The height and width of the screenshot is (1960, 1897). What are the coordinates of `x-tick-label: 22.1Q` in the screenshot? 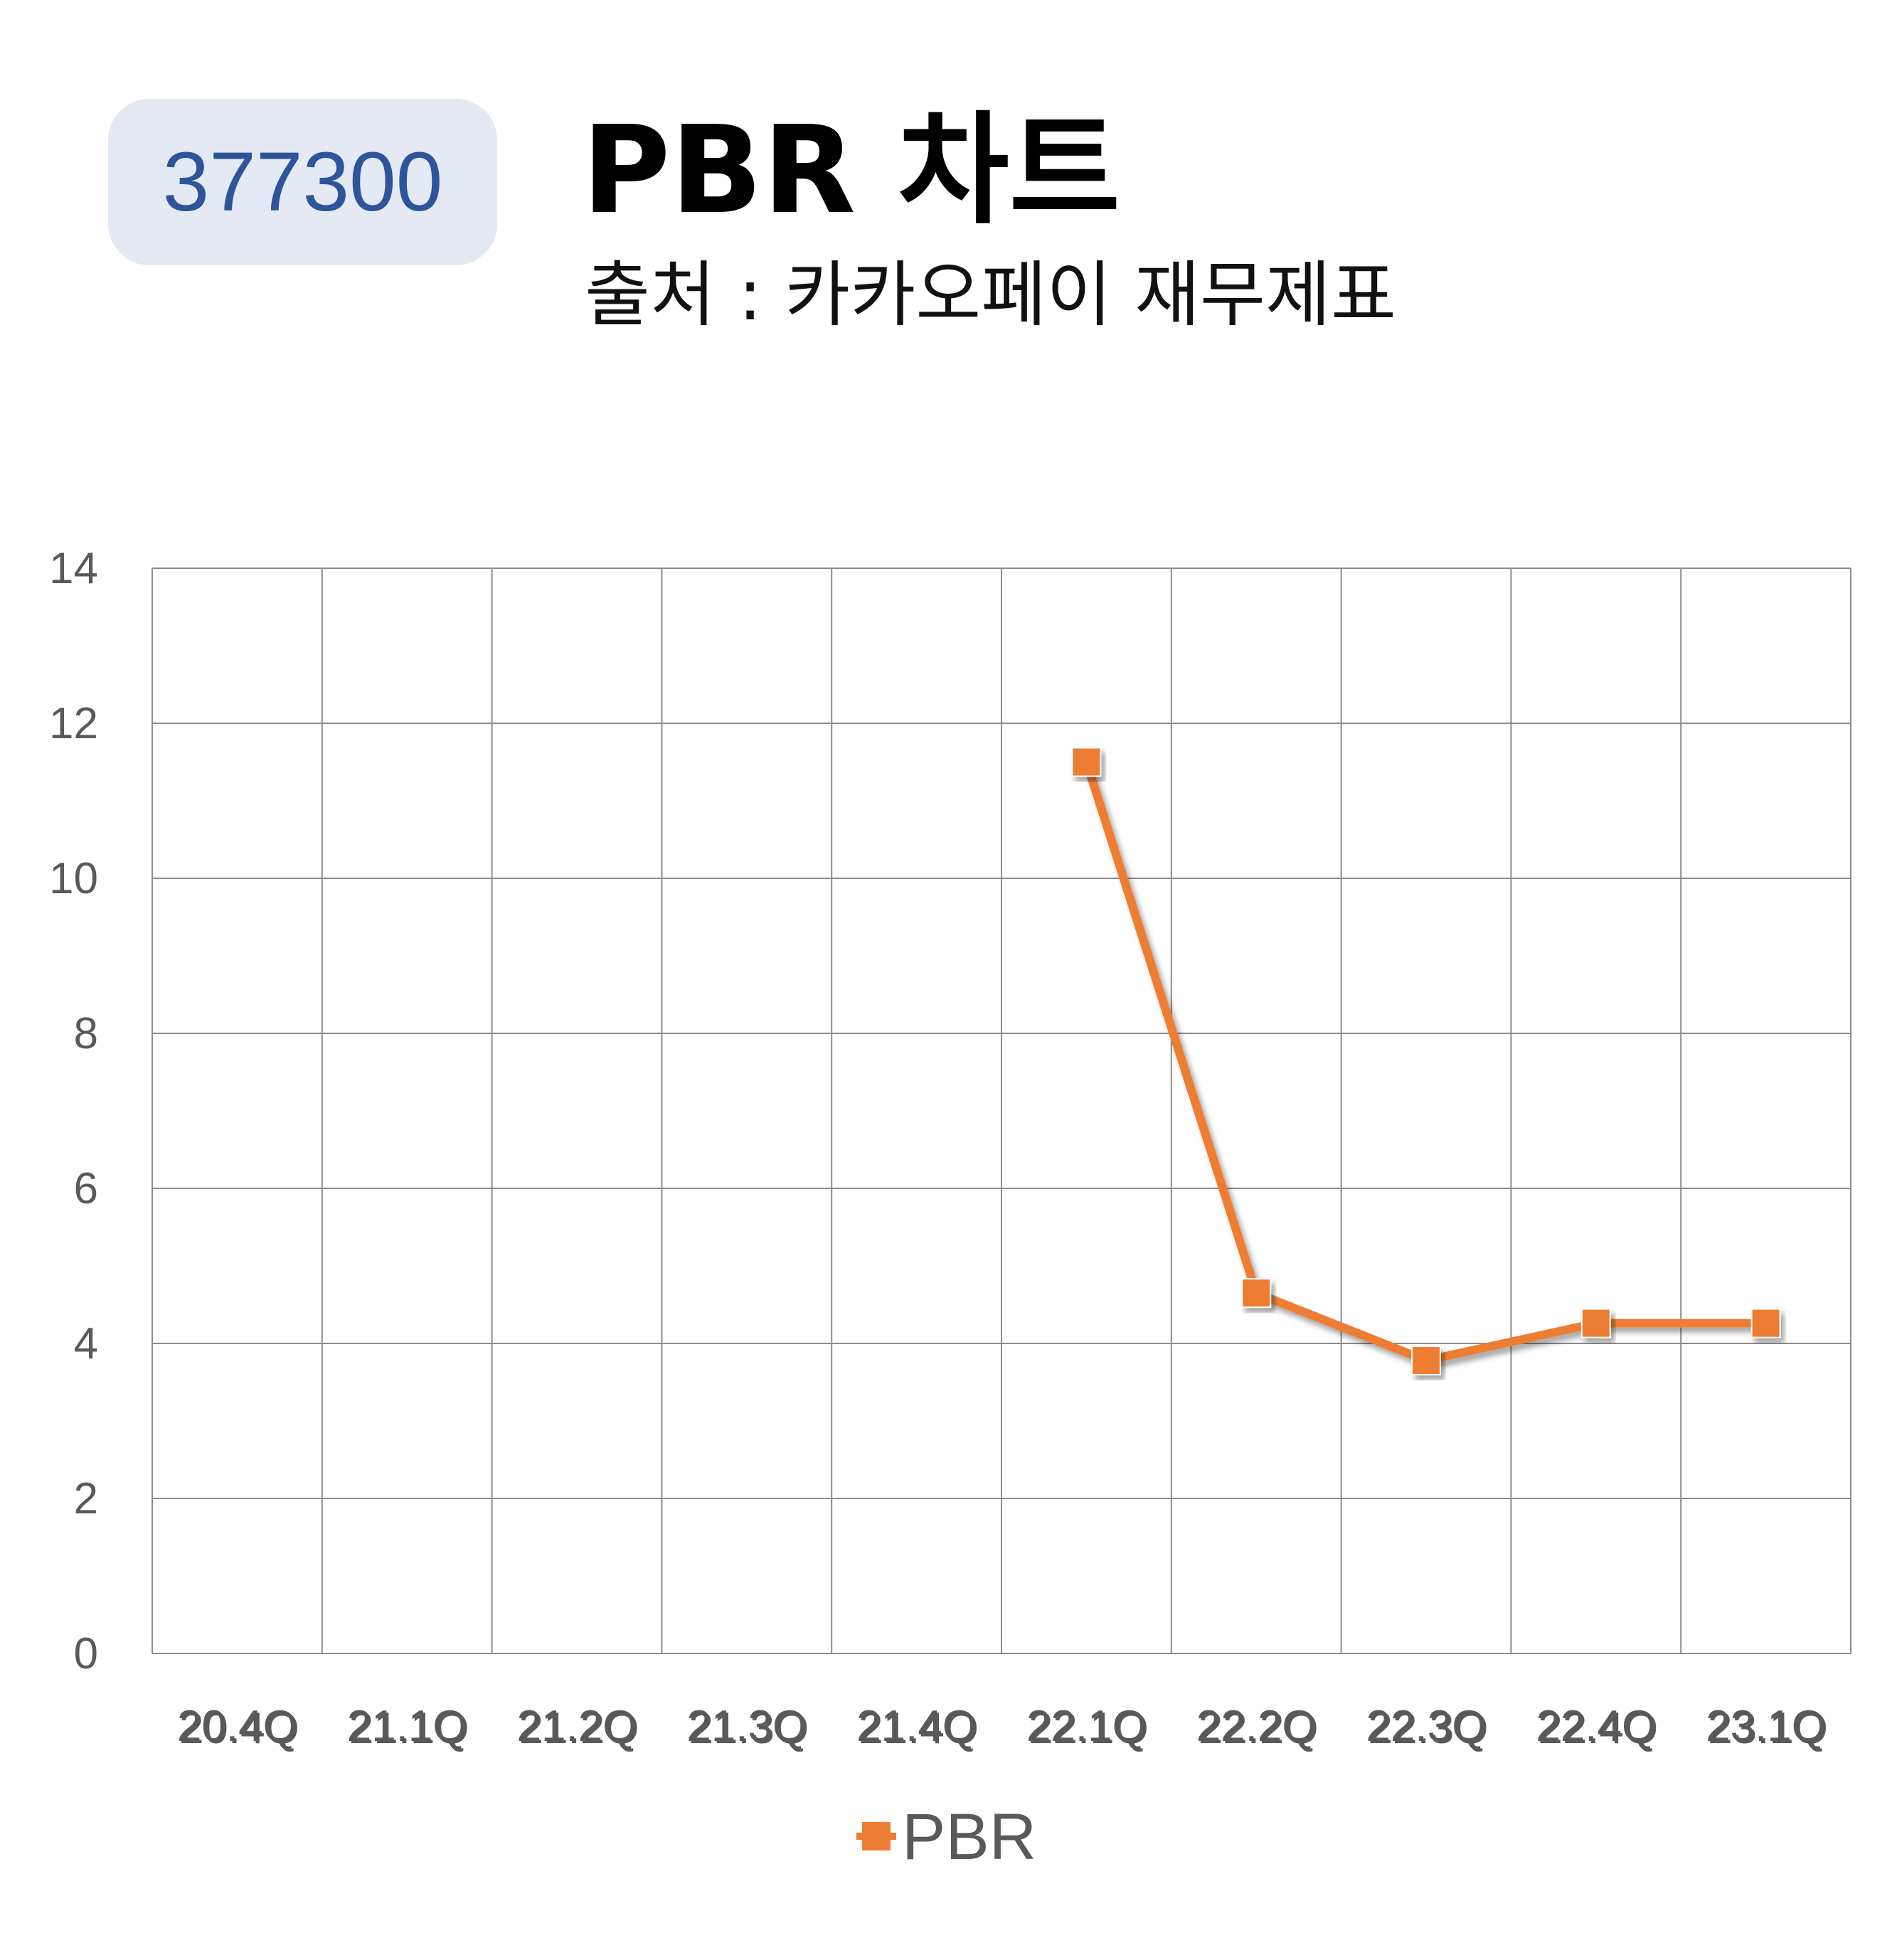 It's located at (1086, 1726).